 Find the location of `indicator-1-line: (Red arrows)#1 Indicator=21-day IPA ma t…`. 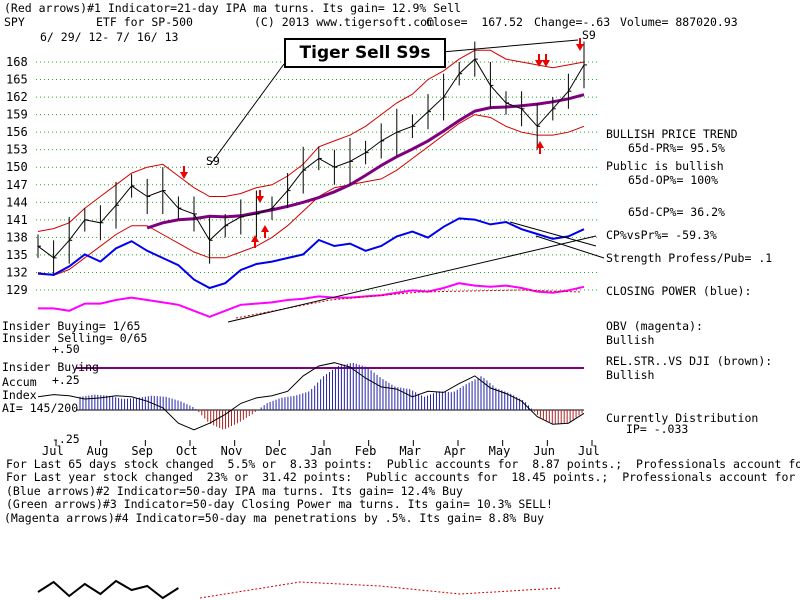

indicator-1-line: (Red arrows)#1 Indicator=21-day IPA ma t… is located at coordinates (232, 8).